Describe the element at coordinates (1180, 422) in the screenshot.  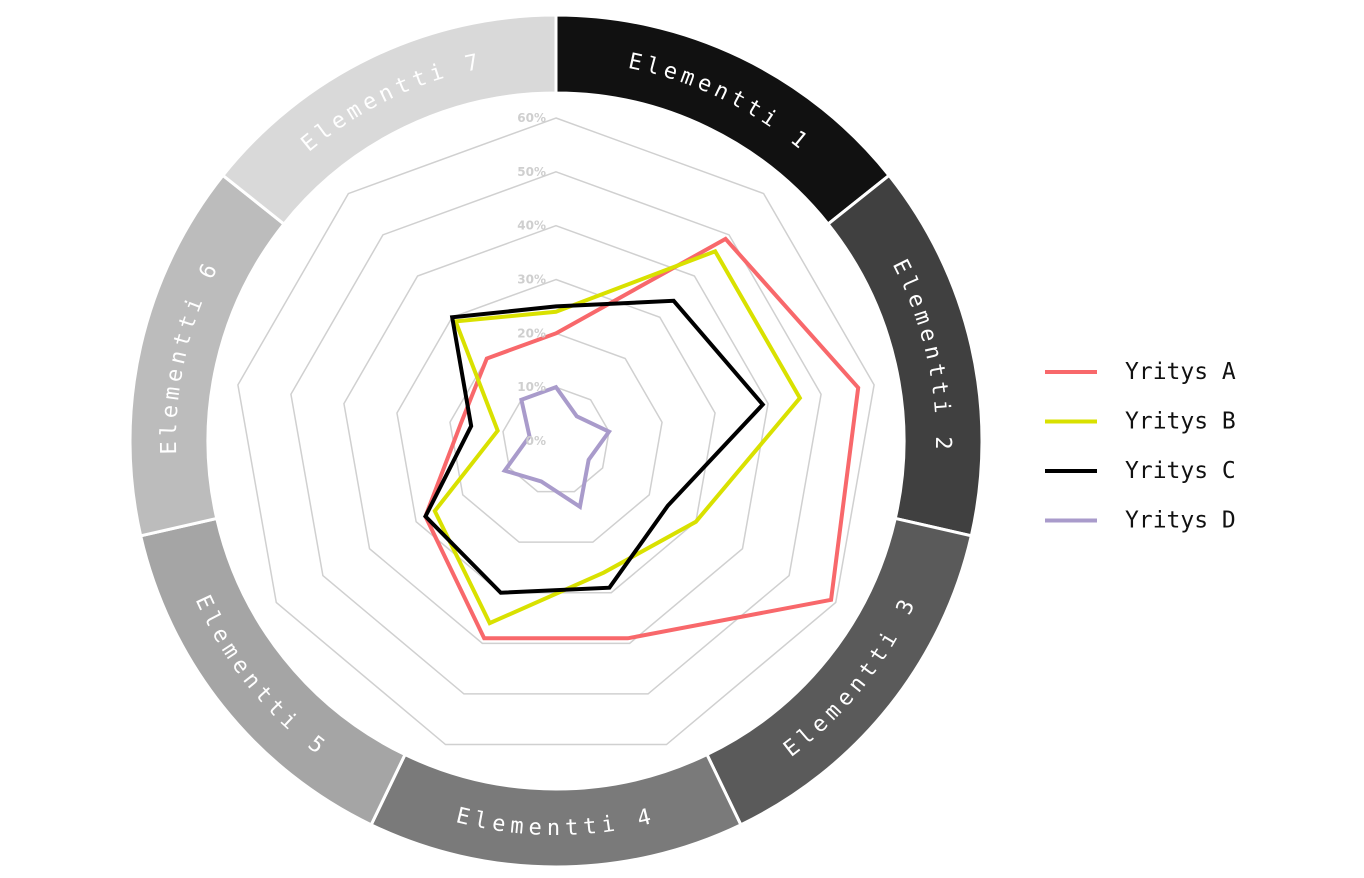
I see `legend-label: Yritys B` at that location.